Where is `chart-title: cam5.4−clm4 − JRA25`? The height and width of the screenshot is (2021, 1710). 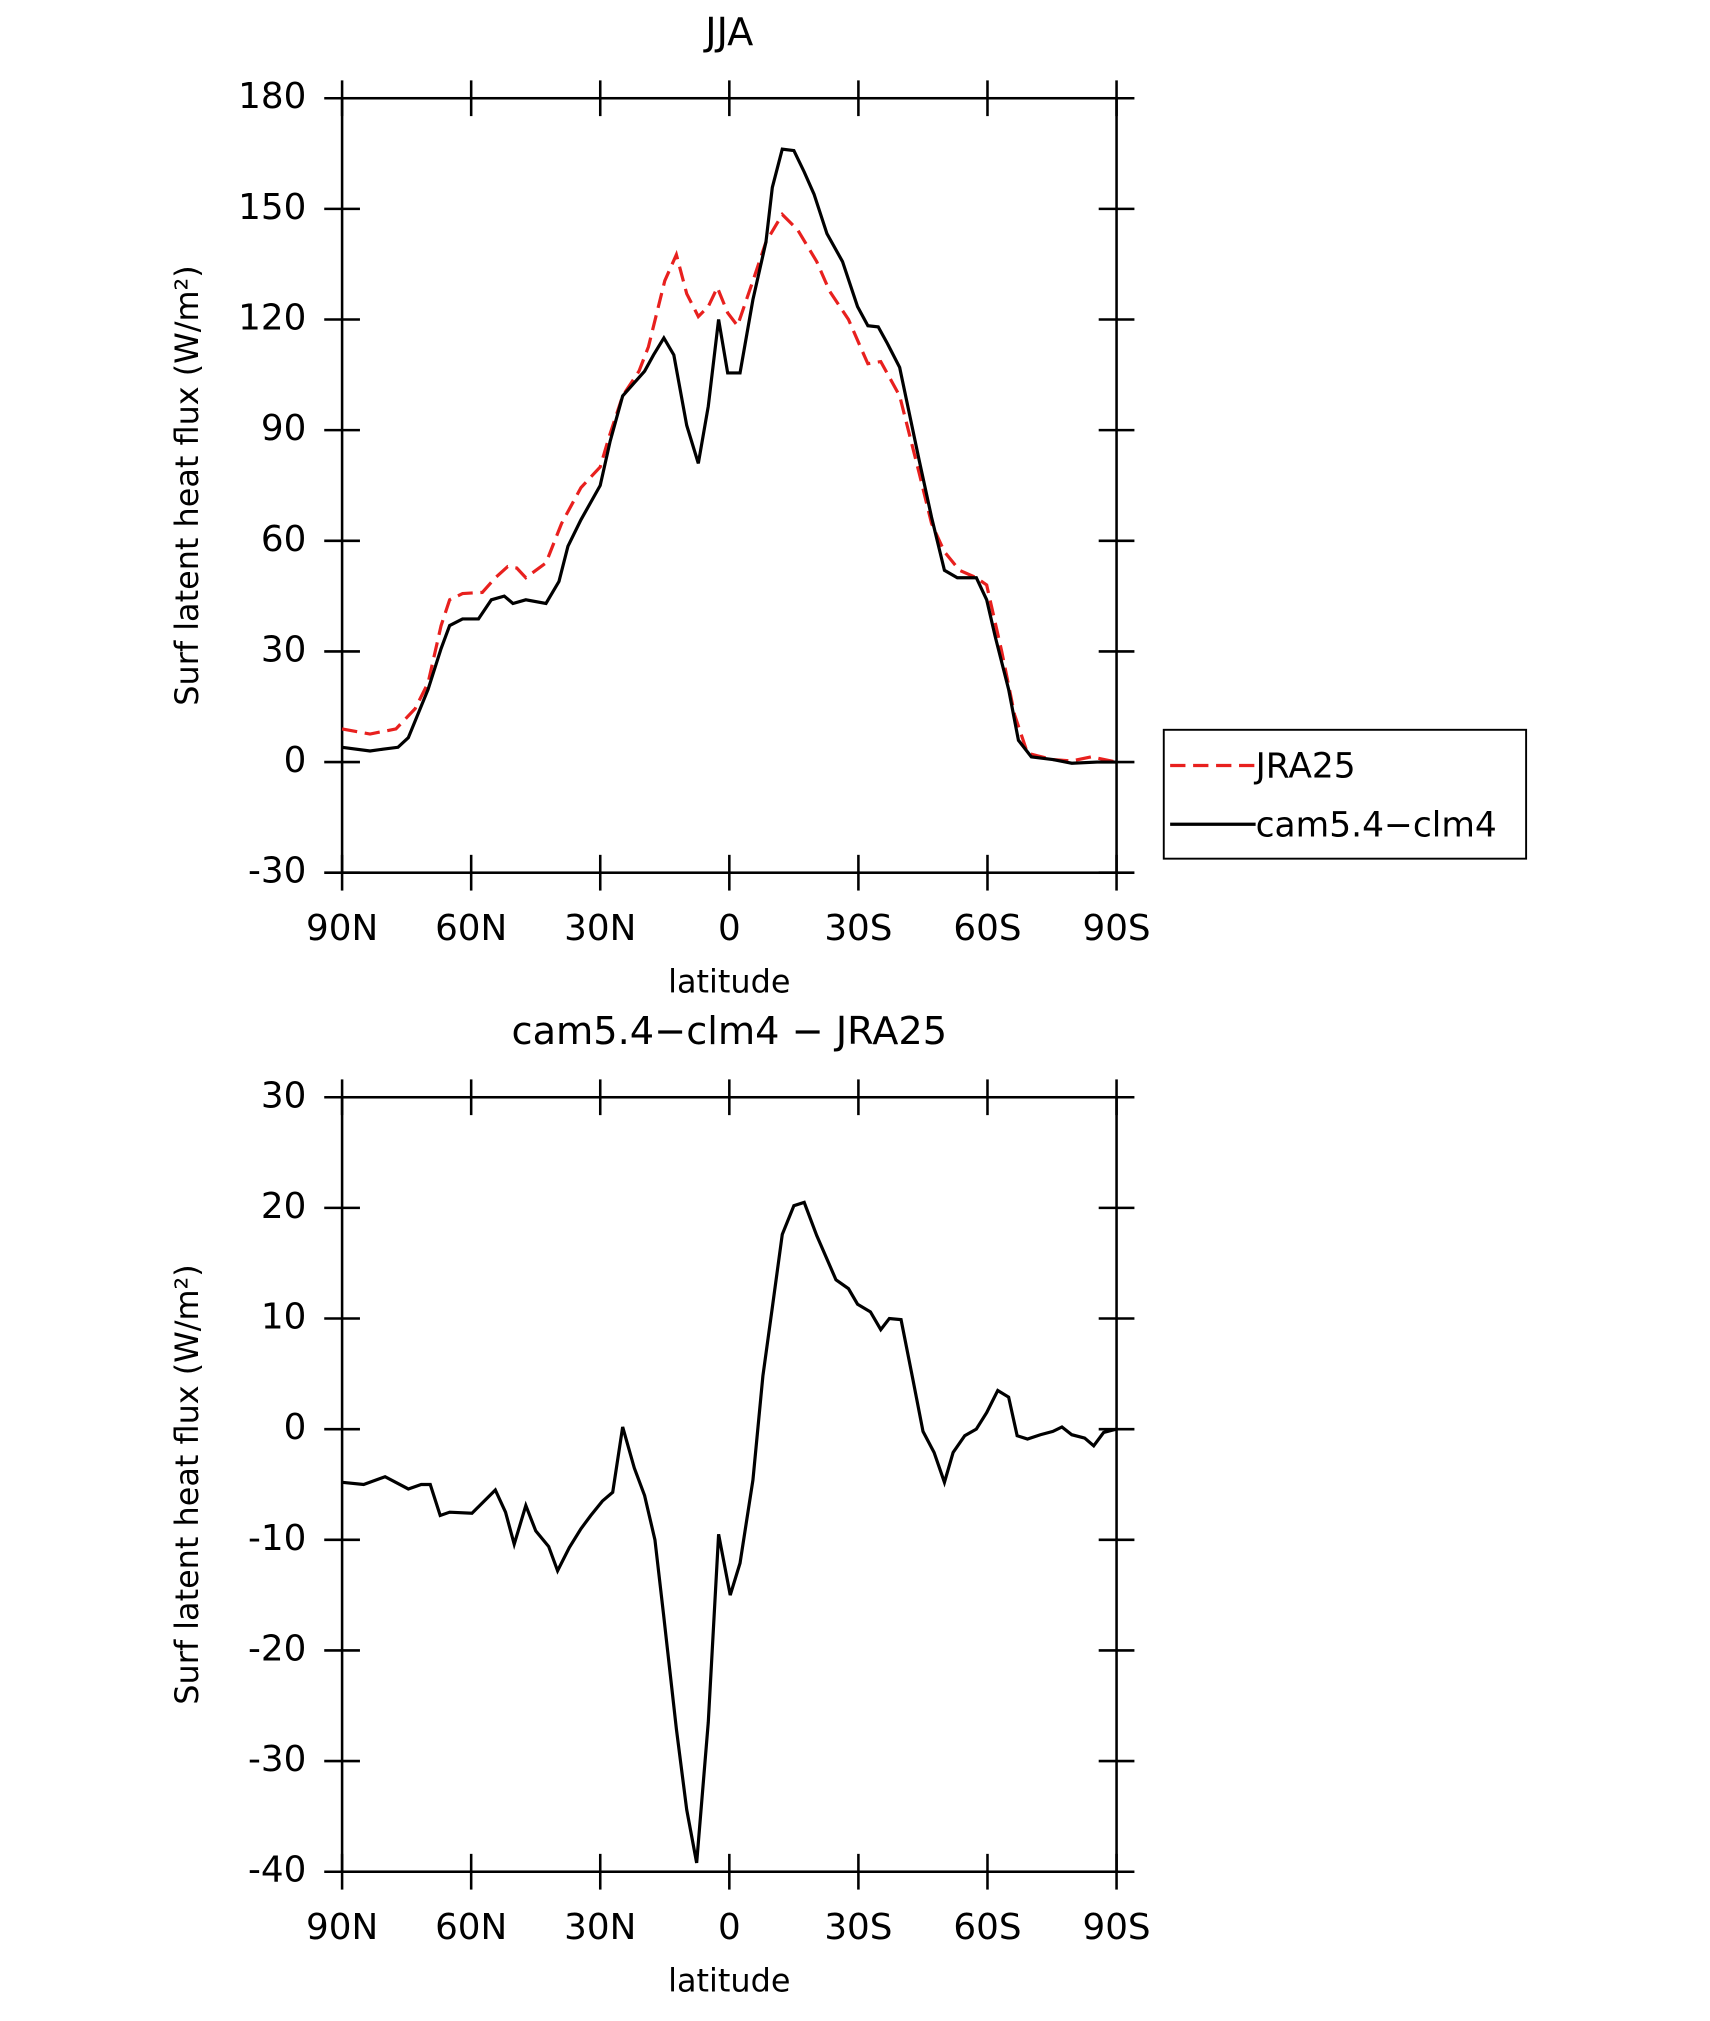
chart-title: cam5.4−clm4 − JRA25 is located at coordinates (730, 1031).